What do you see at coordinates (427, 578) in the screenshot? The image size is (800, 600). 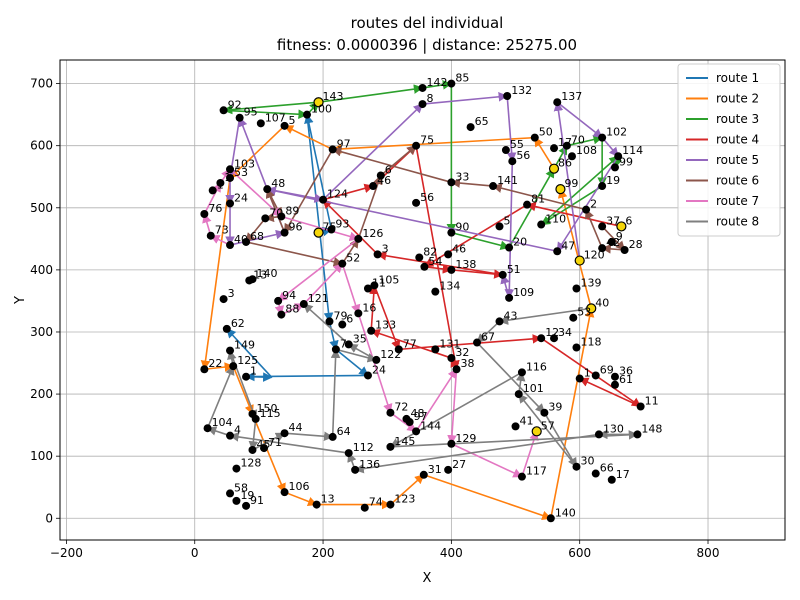 I see `x-axis-label: X` at bounding box center [427, 578].